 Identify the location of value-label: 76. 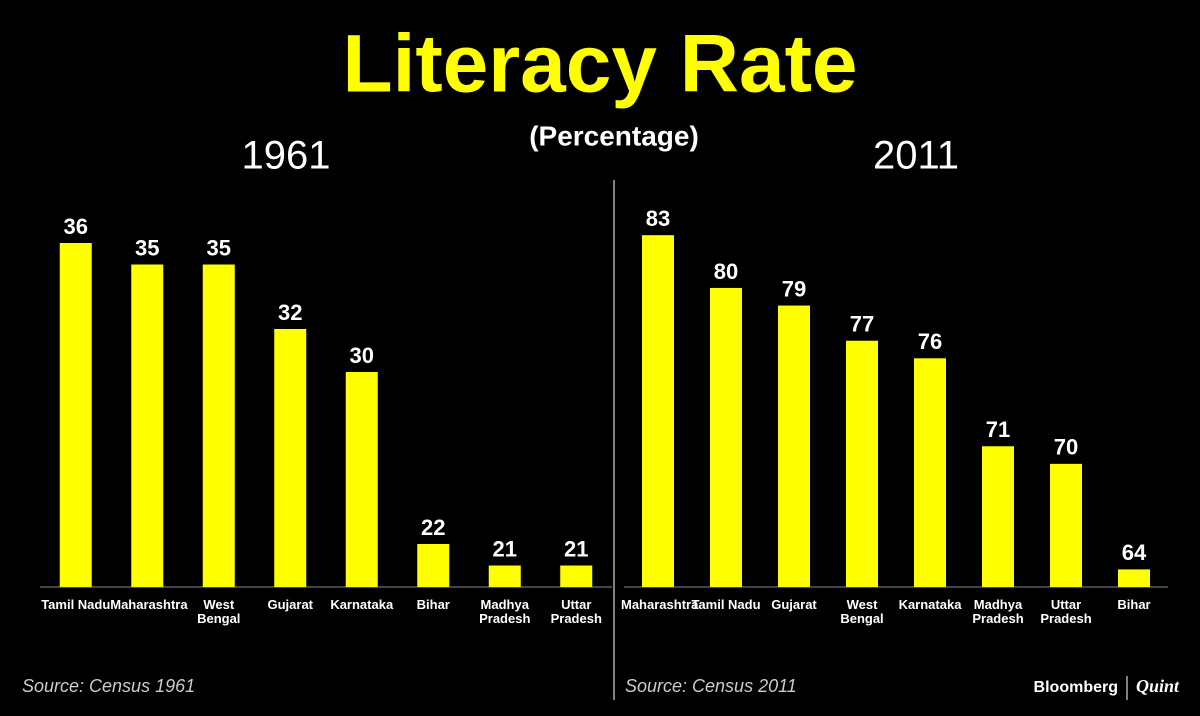
(930, 341).